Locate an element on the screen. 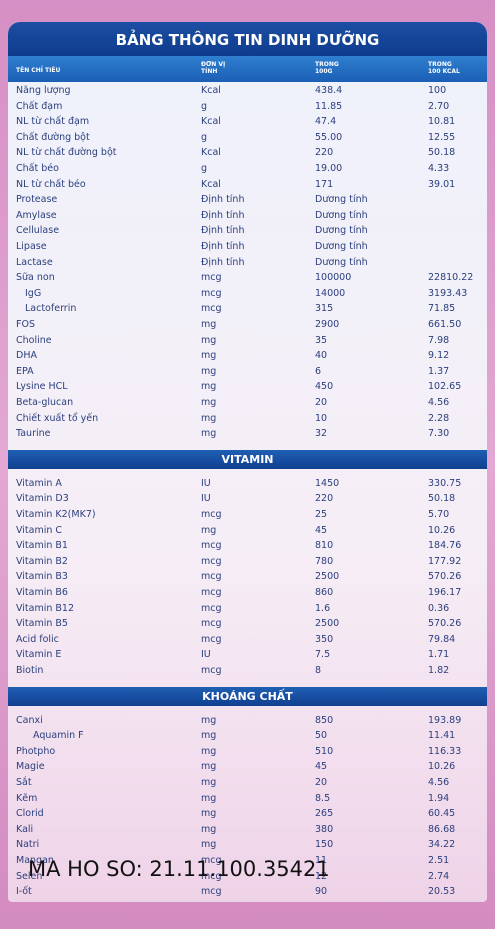 This screenshot has width=495, height=929. table-cell: 11.85 is located at coordinates (329, 106).